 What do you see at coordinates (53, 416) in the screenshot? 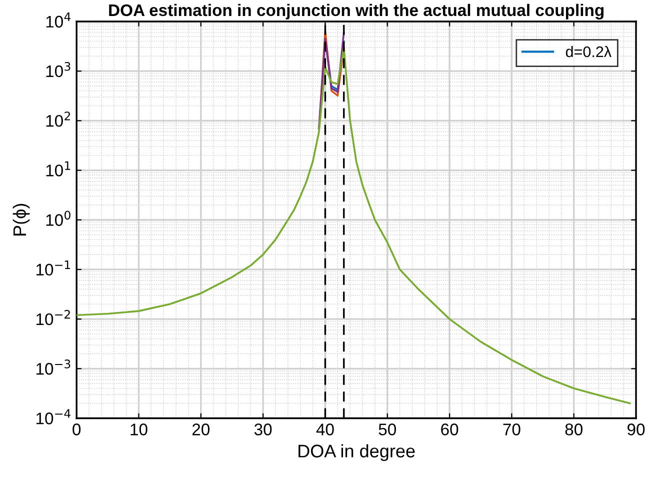
I see `y-tick-label: 10$^{−4}$` at bounding box center [53, 416].